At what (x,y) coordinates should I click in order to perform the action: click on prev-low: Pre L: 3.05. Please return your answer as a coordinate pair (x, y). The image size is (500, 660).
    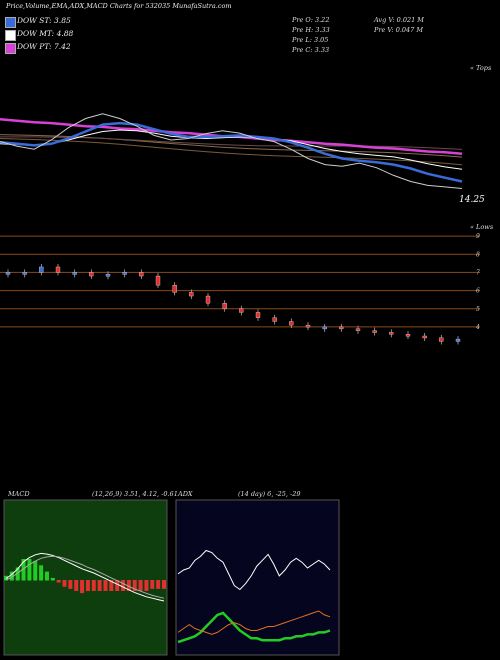
    Looking at the image, I should click on (310, 40).